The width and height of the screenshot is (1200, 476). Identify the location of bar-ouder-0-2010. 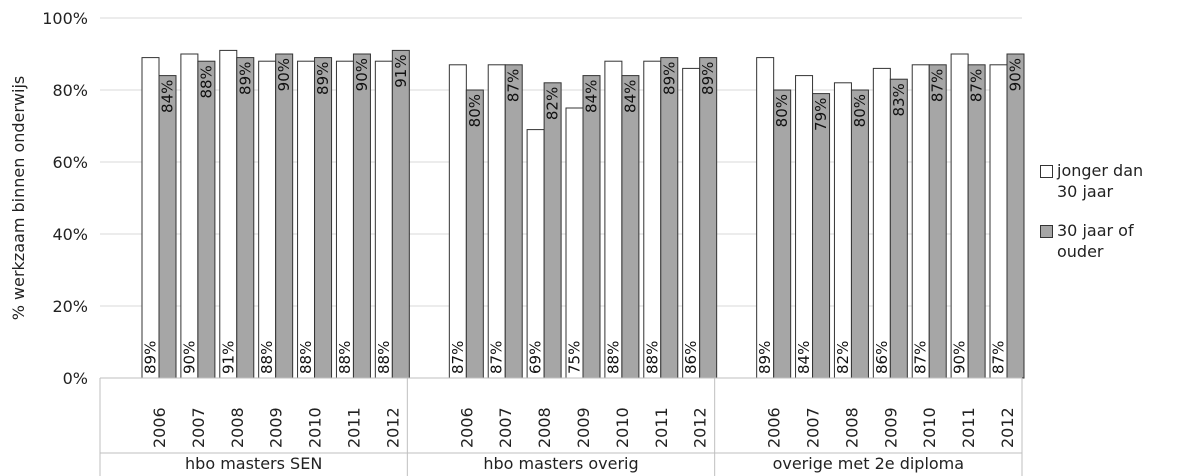
(323, 218).